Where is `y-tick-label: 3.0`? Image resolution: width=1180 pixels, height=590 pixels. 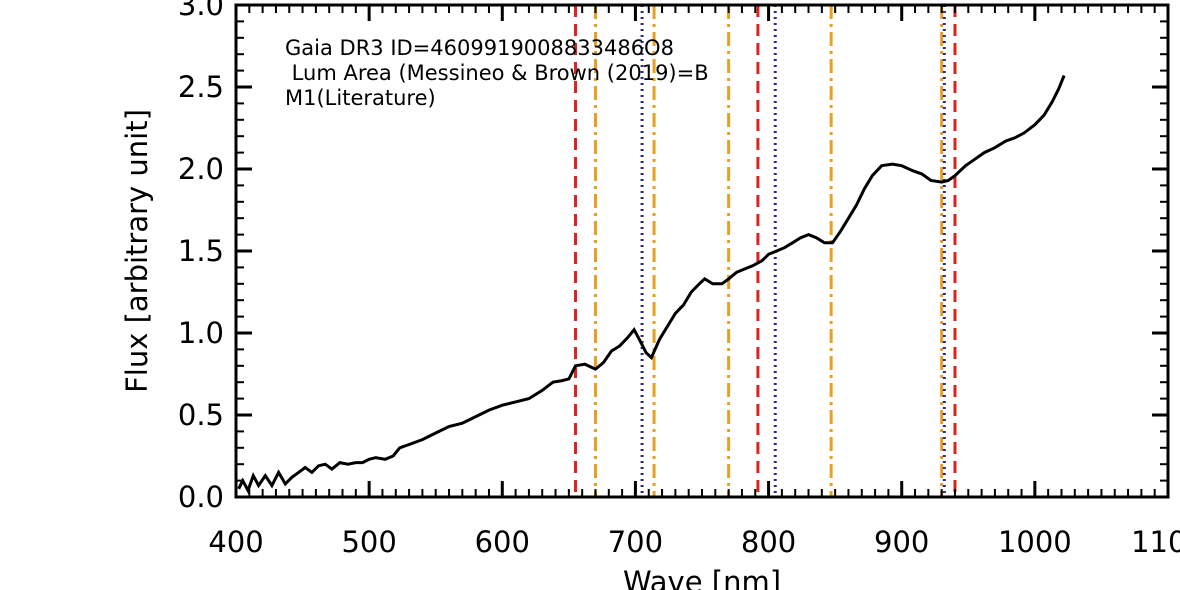
y-tick-label: 3.0 is located at coordinates (201, 11).